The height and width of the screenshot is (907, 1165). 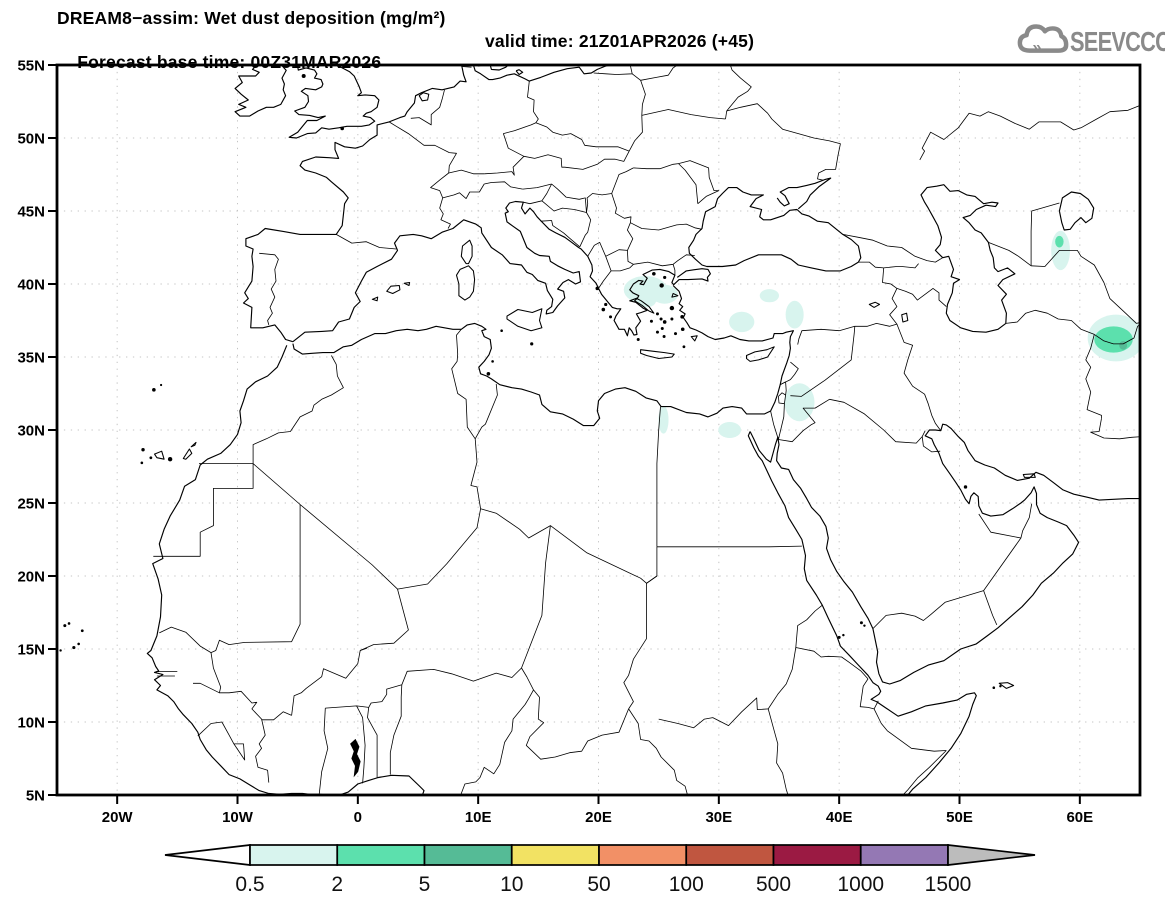 What do you see at coordinates (1059, 241) in the screenshot?
I see `dust-region-south-aral-core` at bounding box center [1059, 241].